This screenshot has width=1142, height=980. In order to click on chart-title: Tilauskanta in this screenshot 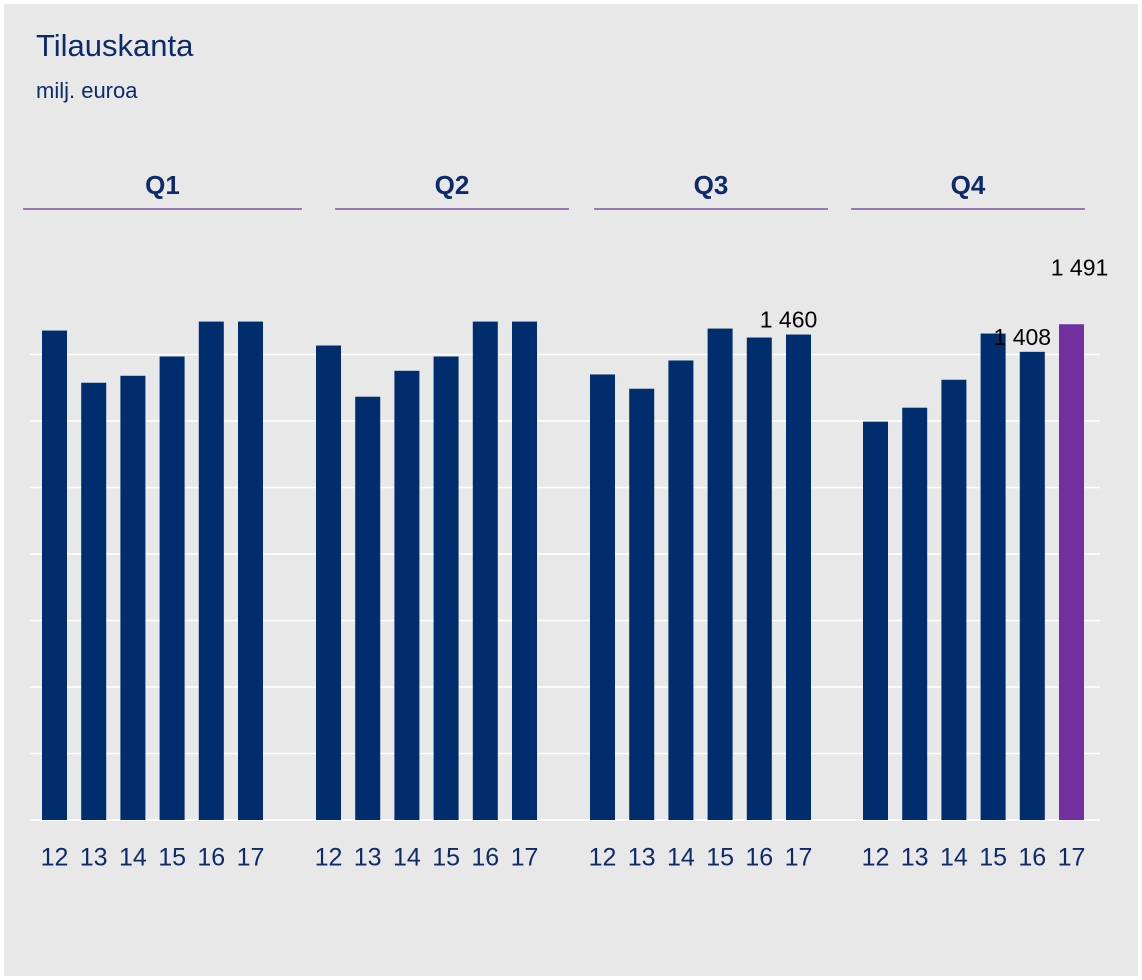, I will do `click(115, 45)`.